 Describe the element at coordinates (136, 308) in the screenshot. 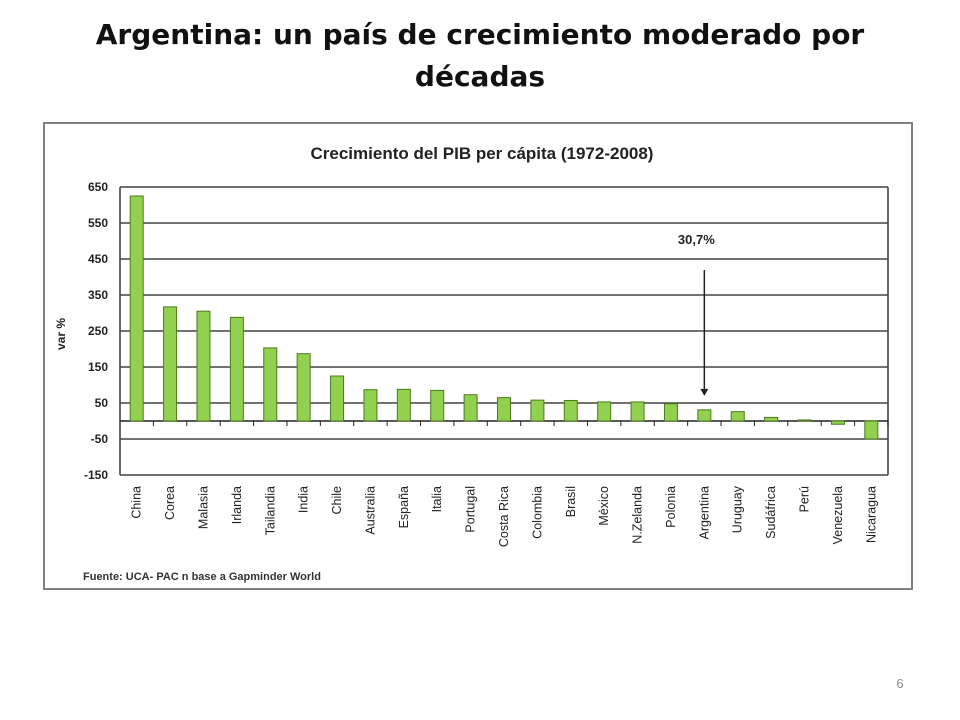

I see `bar-china` at that location.